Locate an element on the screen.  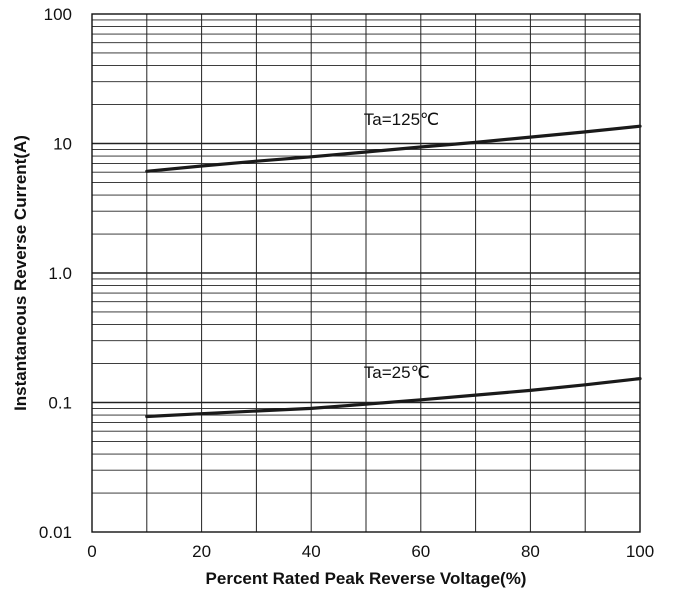
y-tick-label: 100 is located at coordinates (58, 14).